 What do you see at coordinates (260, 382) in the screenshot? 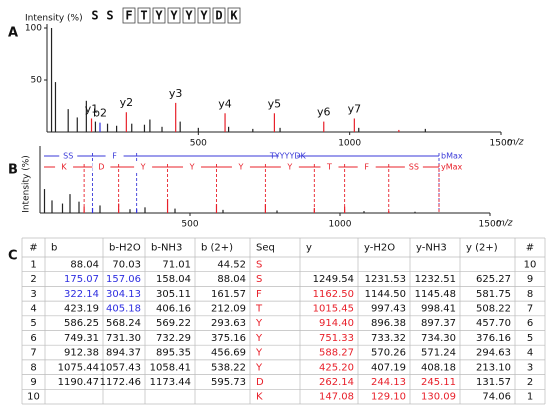
I see `table-cell: D` at bounding box center [260, 382].